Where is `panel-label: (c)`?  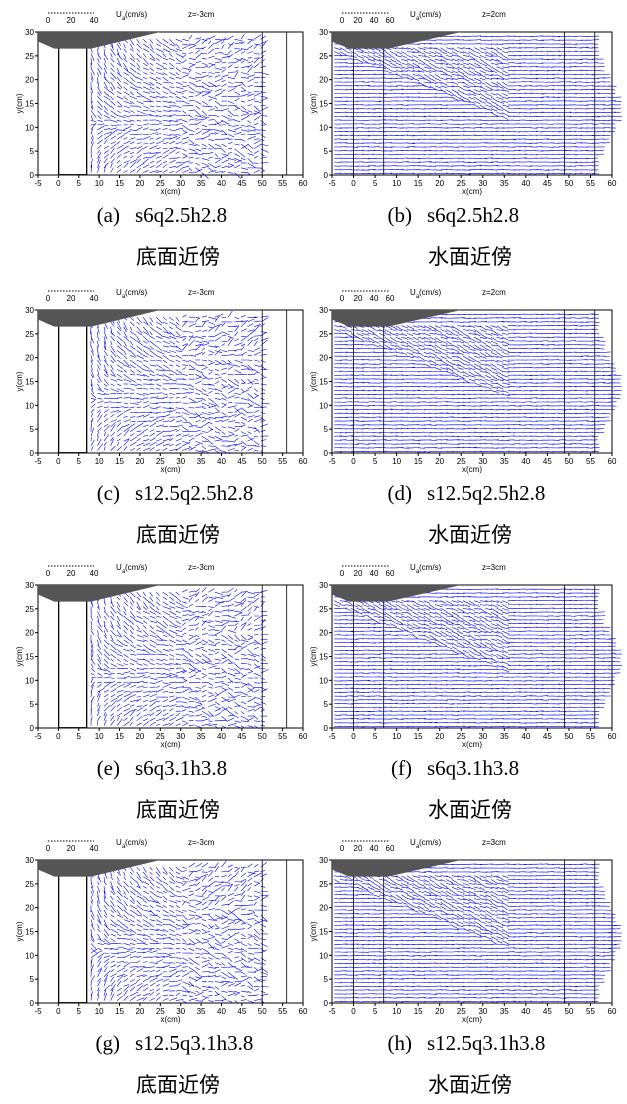 panel-label: (c) is located at coordinates (108, 493).